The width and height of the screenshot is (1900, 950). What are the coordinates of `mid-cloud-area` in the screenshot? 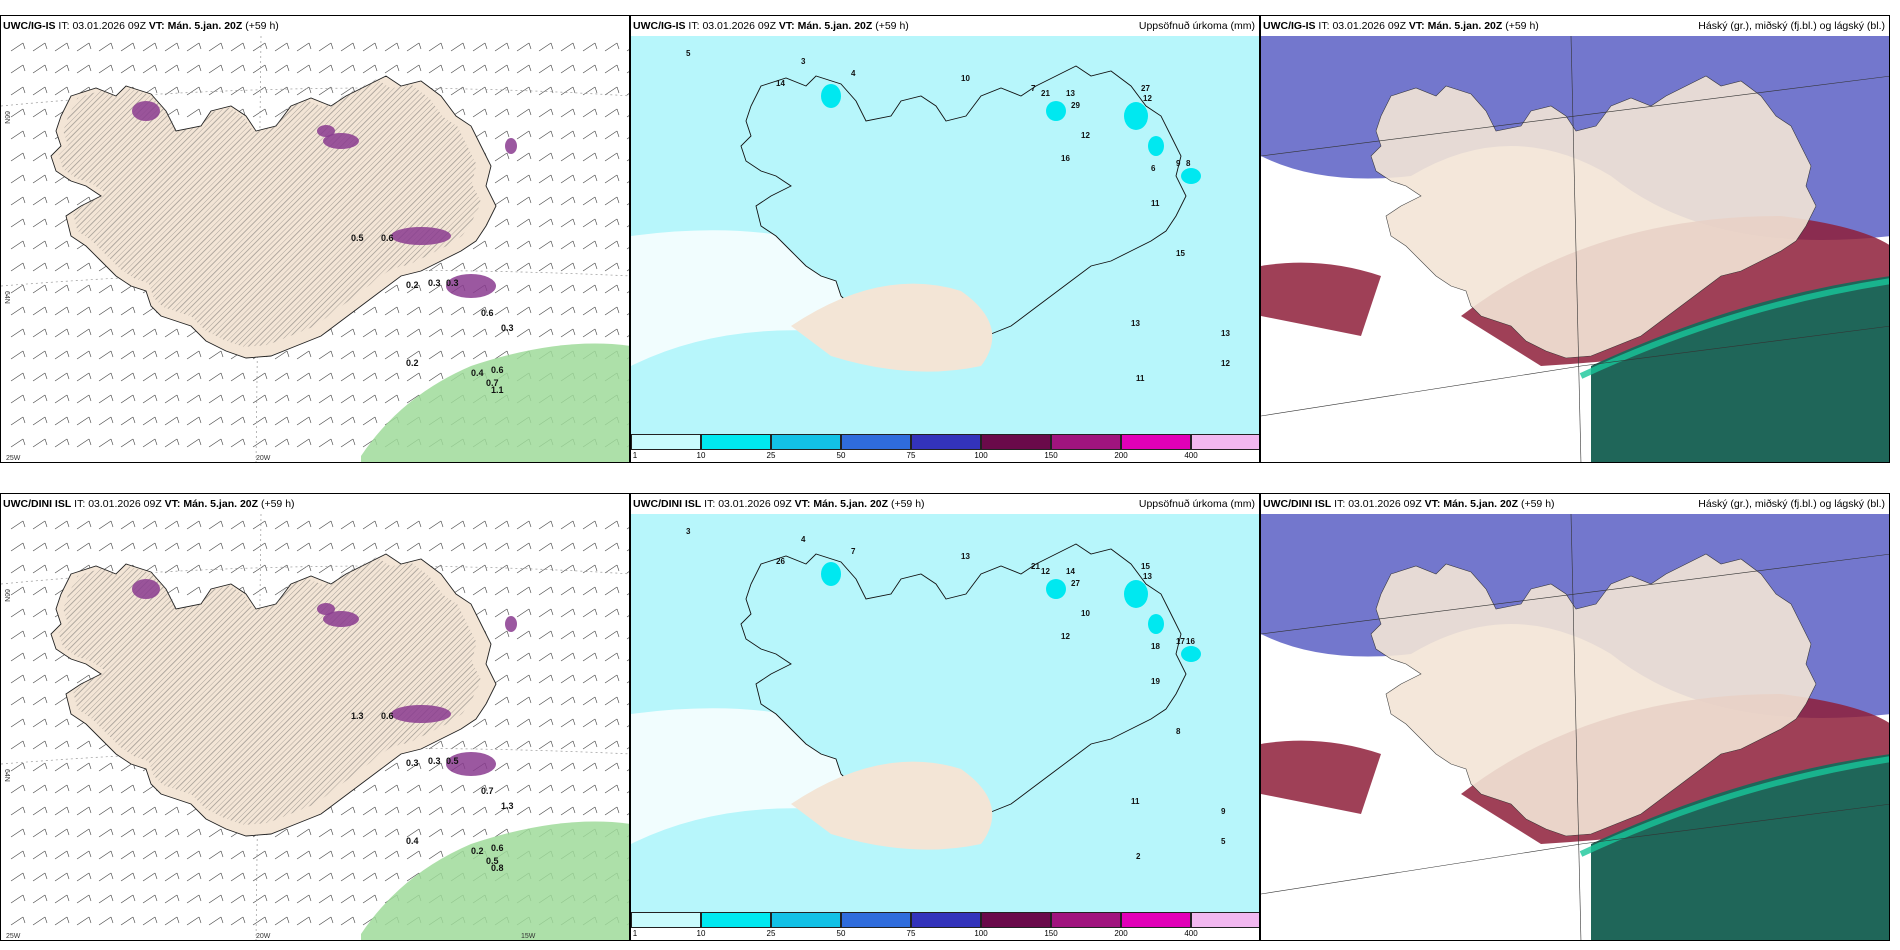 It's located at (1321, 299).